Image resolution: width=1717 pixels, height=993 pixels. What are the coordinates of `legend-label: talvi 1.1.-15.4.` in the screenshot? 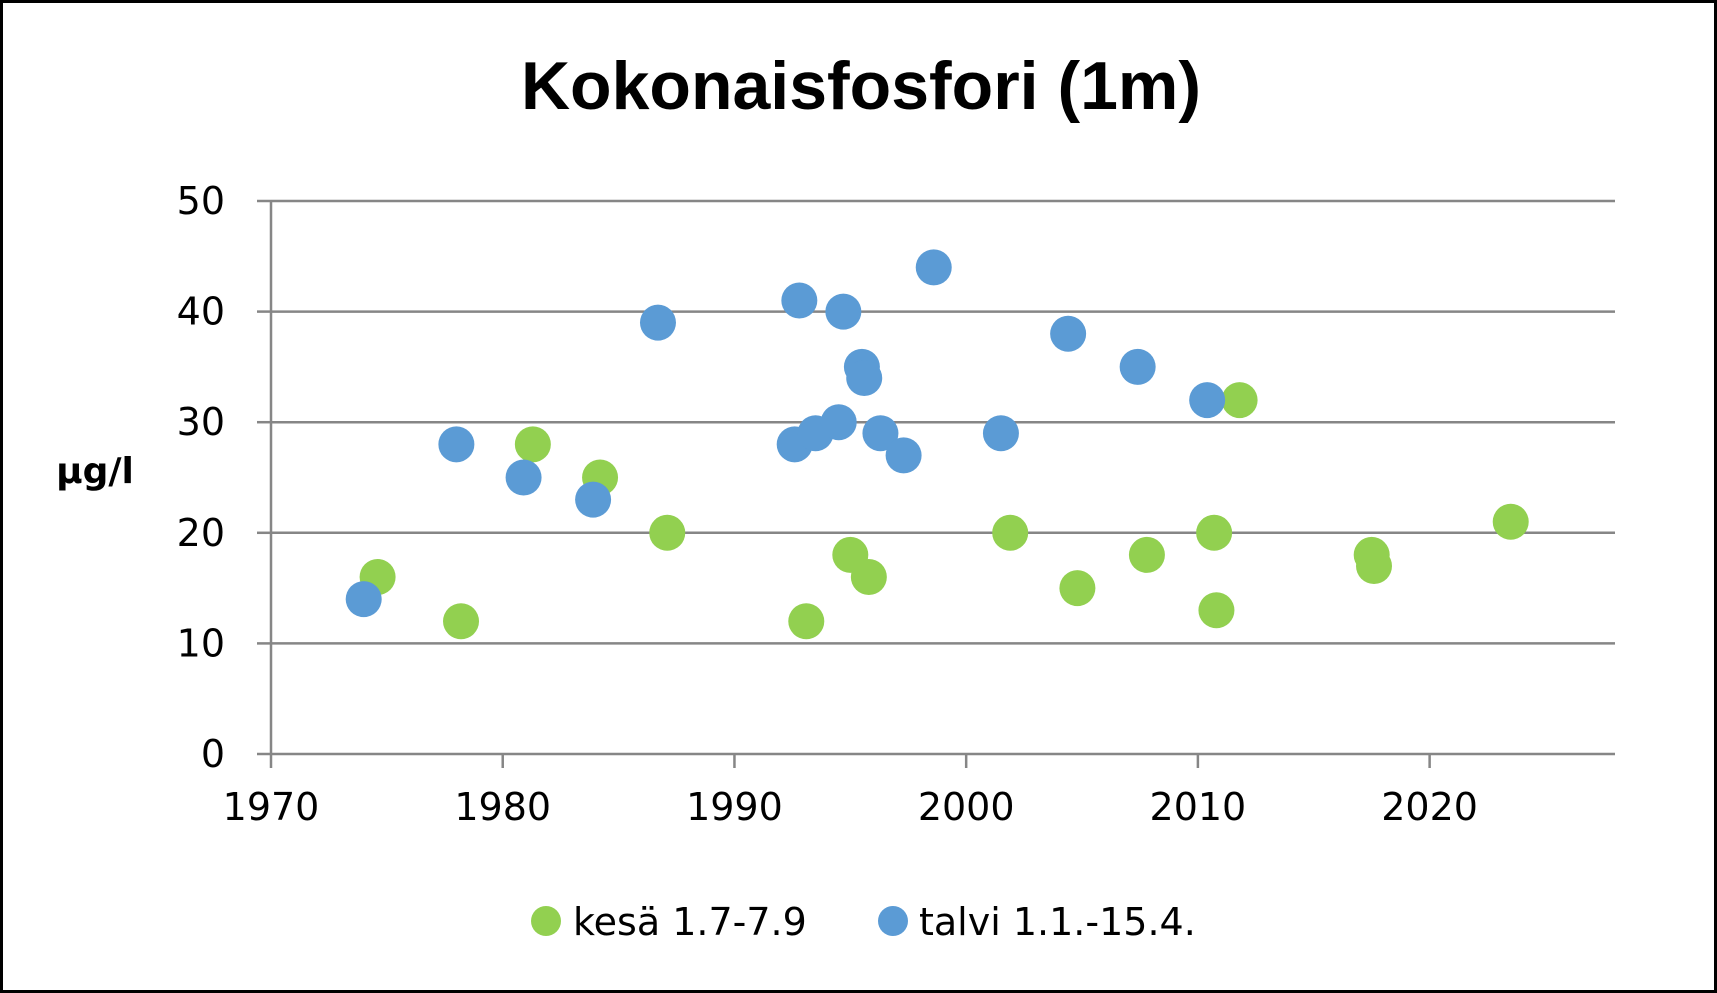 It's located at (1057, 922).